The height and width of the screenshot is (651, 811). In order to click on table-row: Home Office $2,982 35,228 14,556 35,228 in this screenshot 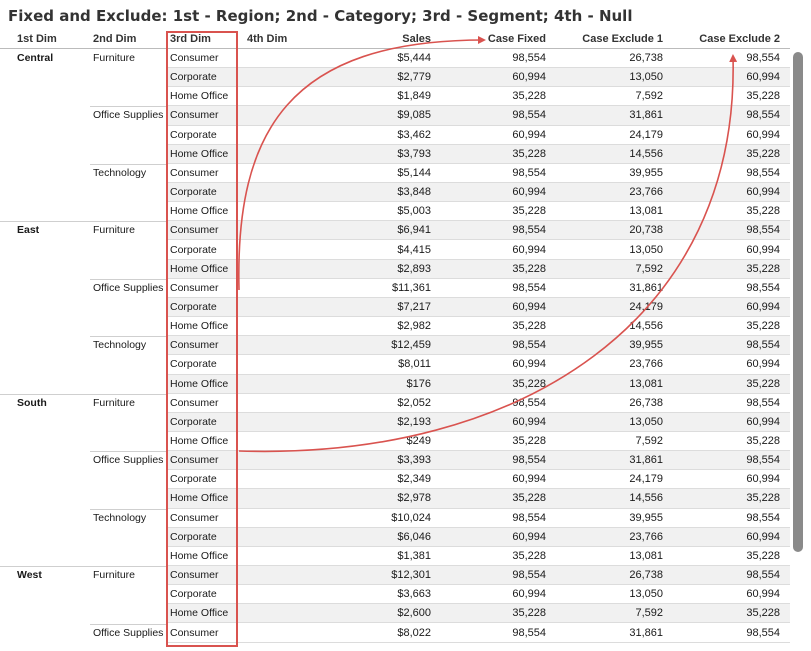, I will do `click(395, 327)`.